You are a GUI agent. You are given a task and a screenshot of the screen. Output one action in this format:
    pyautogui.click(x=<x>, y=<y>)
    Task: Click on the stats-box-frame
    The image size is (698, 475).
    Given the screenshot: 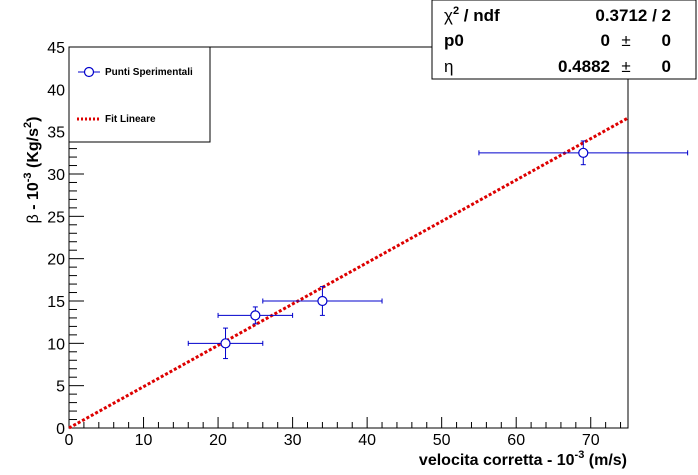 What is the action you would take?
    pyautogui.click(x=564, y=40)
    